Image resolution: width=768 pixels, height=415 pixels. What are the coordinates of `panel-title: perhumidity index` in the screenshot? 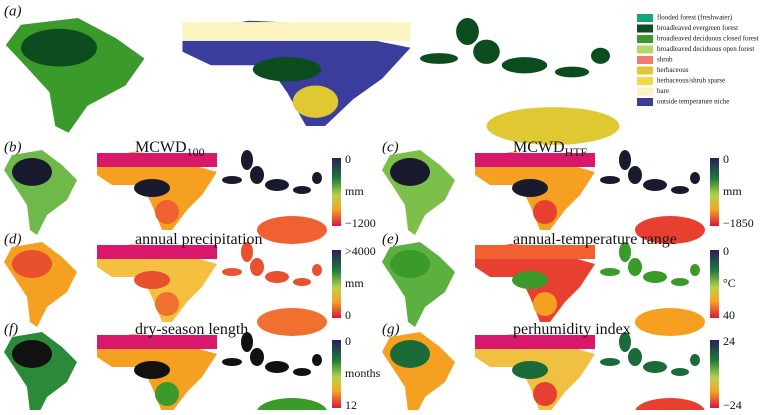 It's located at (572, 329).